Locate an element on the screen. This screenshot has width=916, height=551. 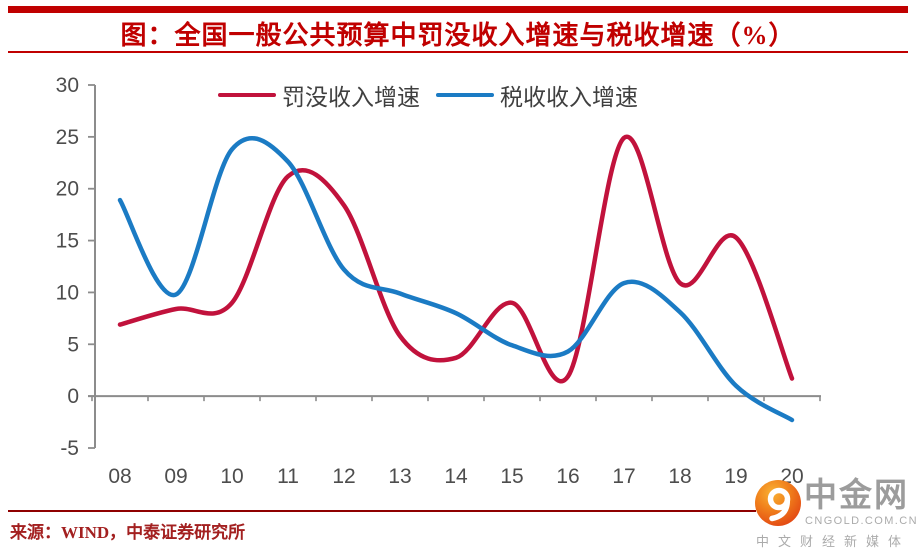
x-tick-label: 19 is located at coordinates (735, 476).